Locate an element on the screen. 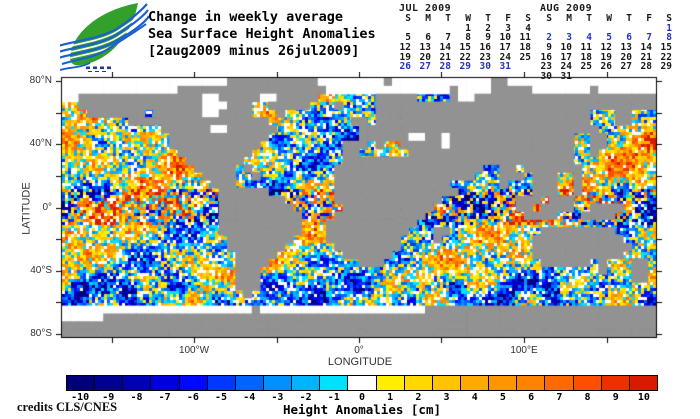 The image size is (700, 419). calendar-day: 12 is located at coordinates (405, 48).